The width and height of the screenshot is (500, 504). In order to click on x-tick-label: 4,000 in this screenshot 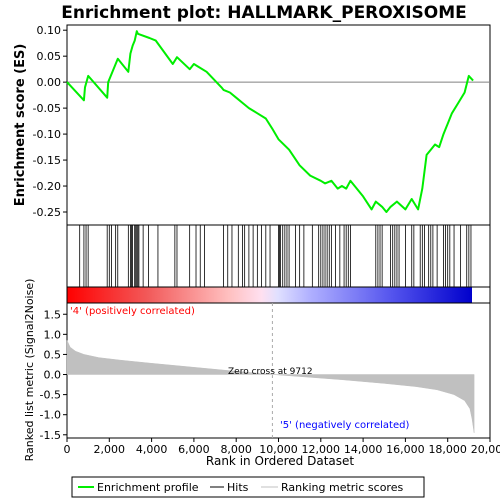, I will do `click(152, 449)`.